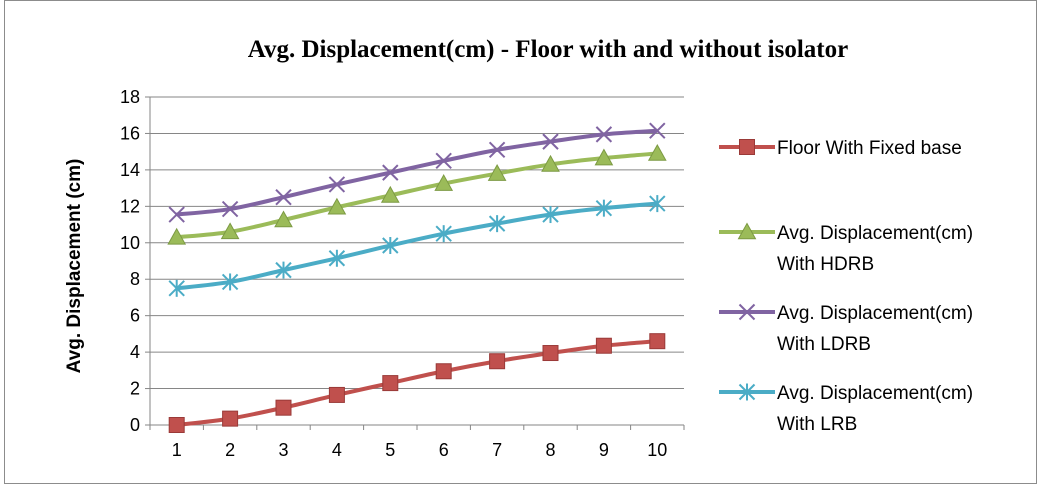  Describe the element at coordinates (390, 450) in the screenshot. I see `x-tick-label: 5` at that location.